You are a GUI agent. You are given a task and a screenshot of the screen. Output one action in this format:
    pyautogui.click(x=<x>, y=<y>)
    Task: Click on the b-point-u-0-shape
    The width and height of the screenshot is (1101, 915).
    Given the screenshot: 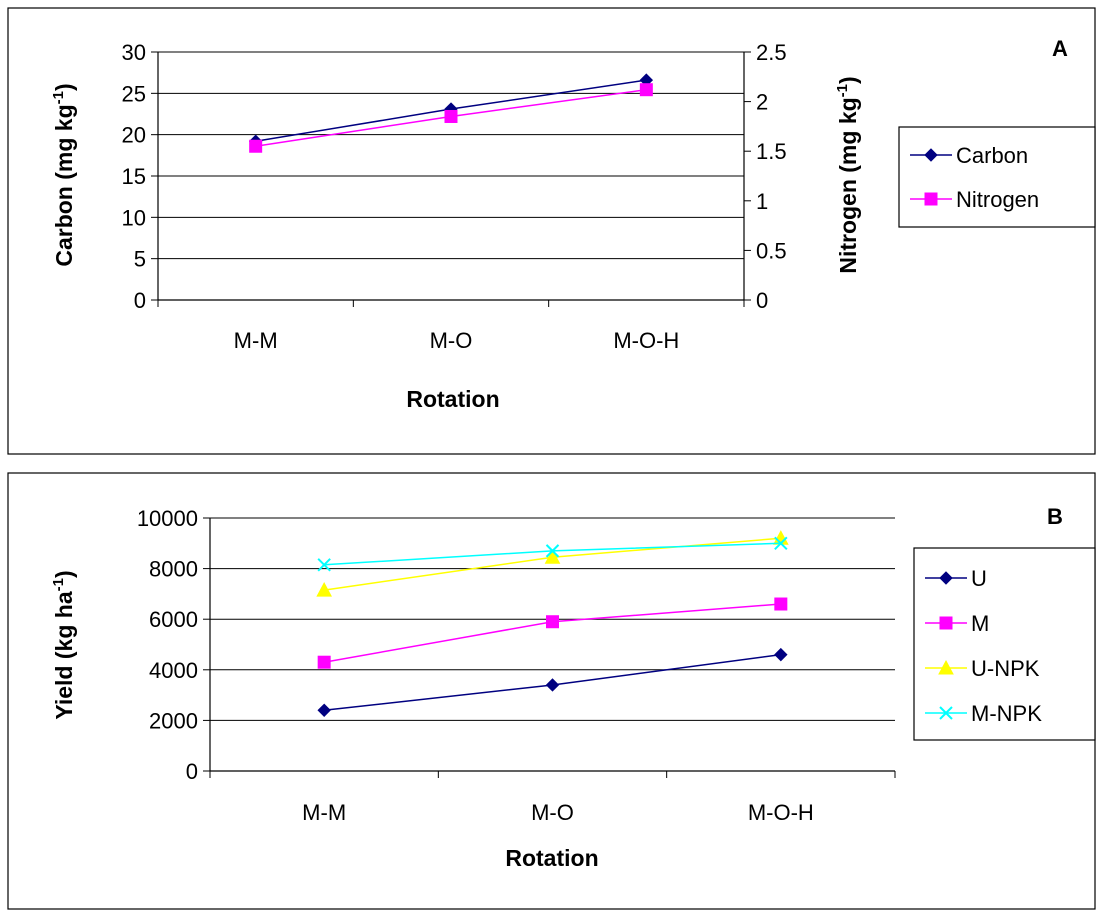 What is the action you would take?
    pyautogui.click(x=324, y=710)
    